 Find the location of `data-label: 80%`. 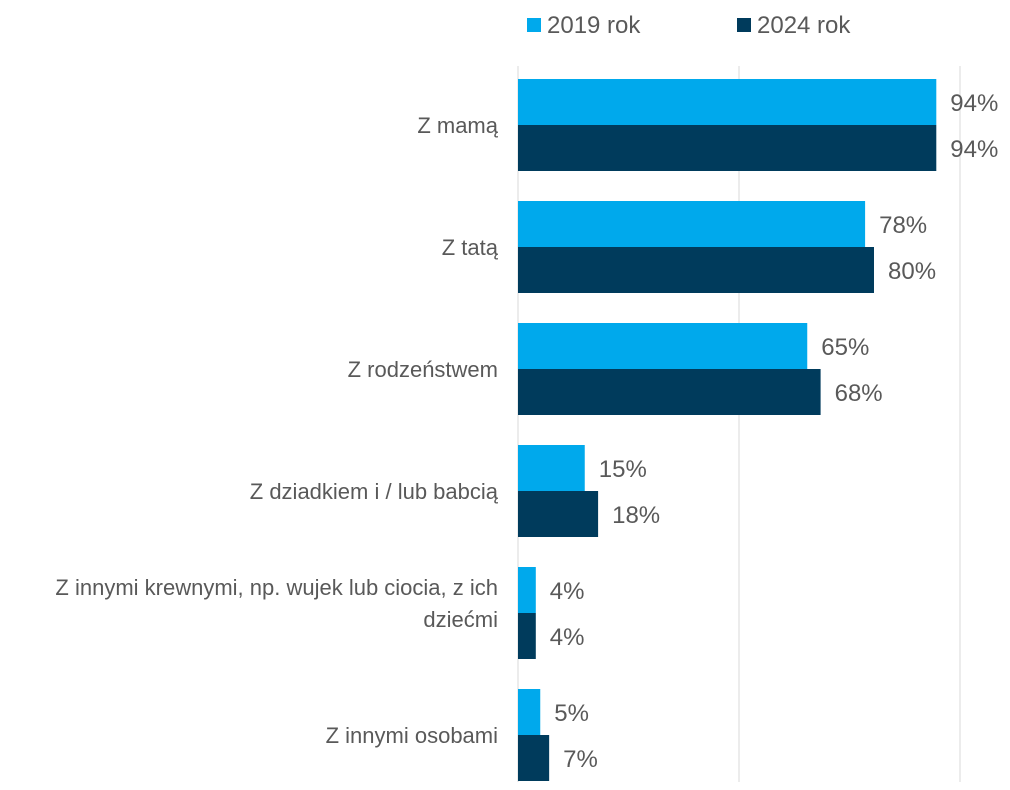

data-label: 80% is located at coordinates (912, 271).